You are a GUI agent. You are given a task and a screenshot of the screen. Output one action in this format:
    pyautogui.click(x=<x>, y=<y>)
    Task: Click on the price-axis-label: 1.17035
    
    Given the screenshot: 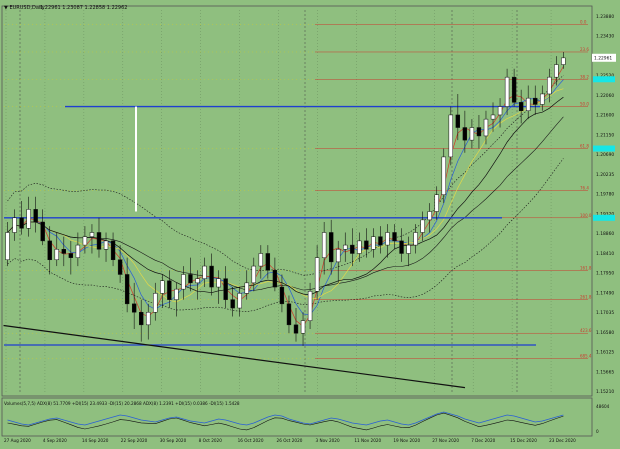 What is the action you would take?
    pyautogui.click(x=605, y=313)
    